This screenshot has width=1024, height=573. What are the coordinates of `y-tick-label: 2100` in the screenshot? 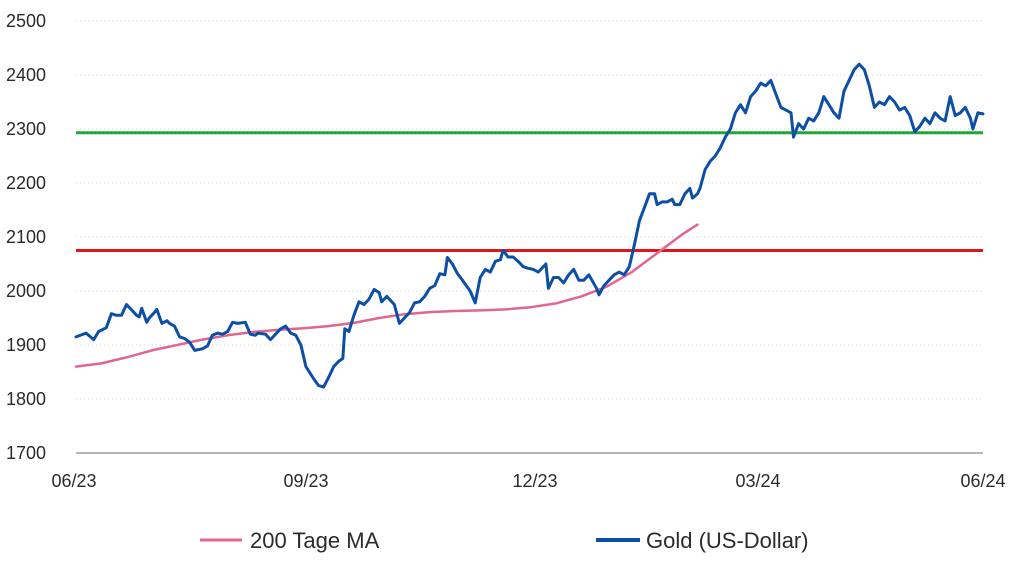 It's located at (26, 237).